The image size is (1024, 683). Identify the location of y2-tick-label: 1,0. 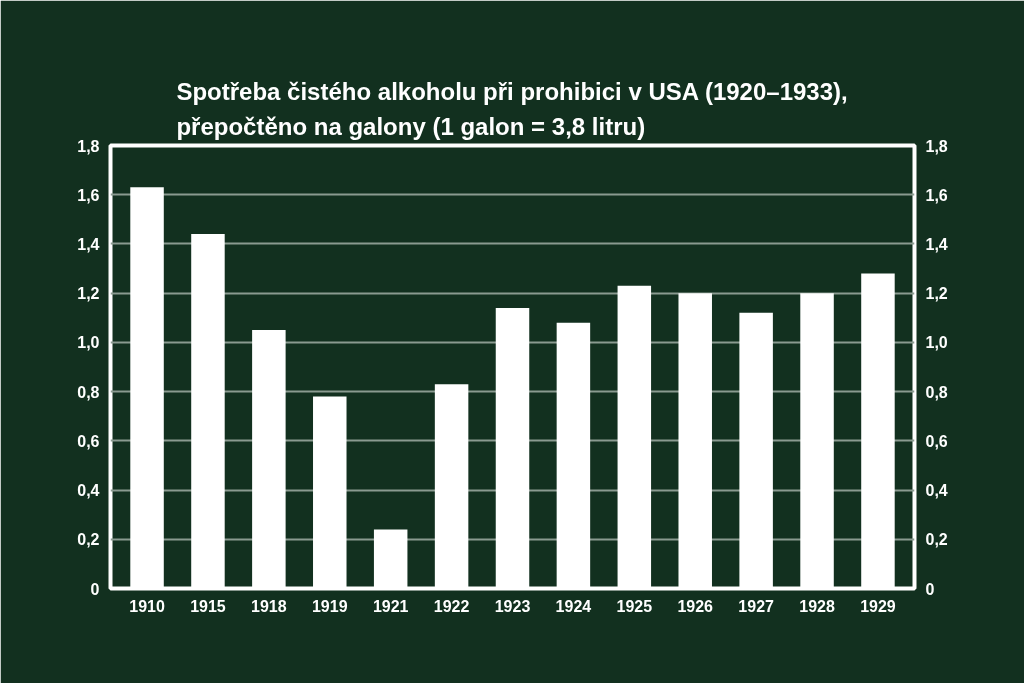
(936, 343).